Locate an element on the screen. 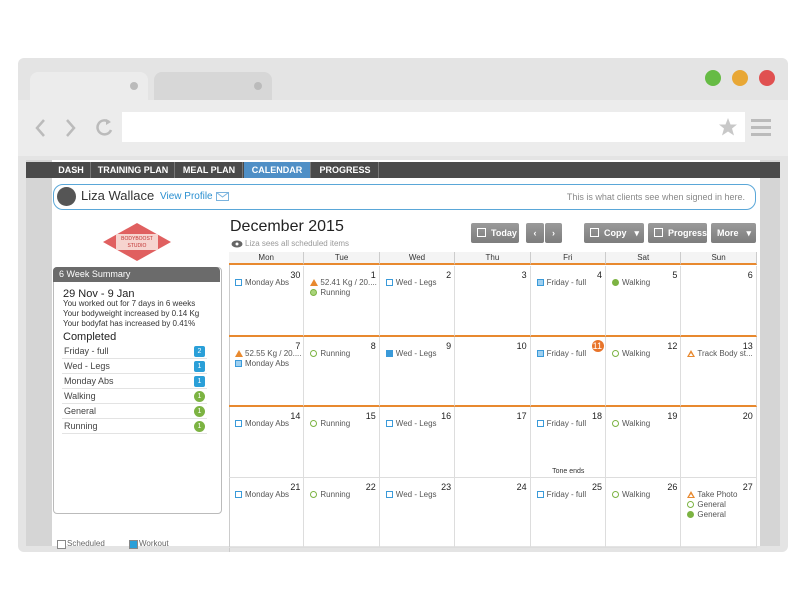 This screenshot has width=800, height=600. button-label: Progress is located at coordinates (688, 233).